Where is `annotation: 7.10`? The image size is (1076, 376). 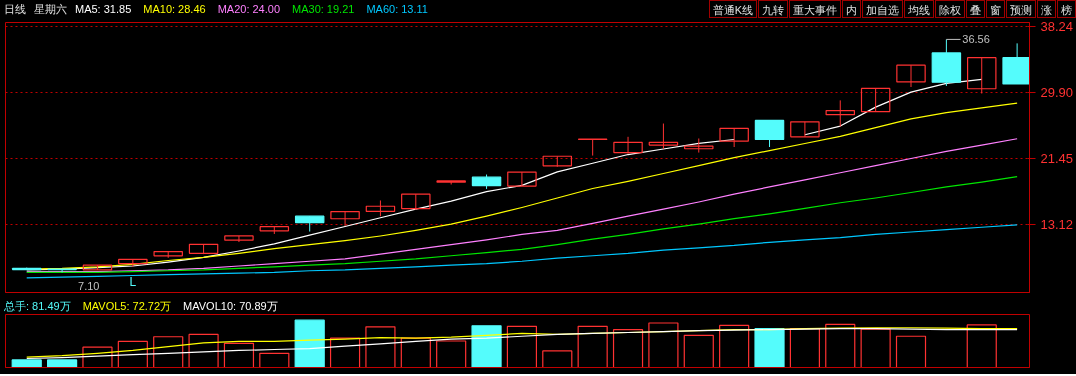
annotation: 7.10 is located at coordinates (89, 286).